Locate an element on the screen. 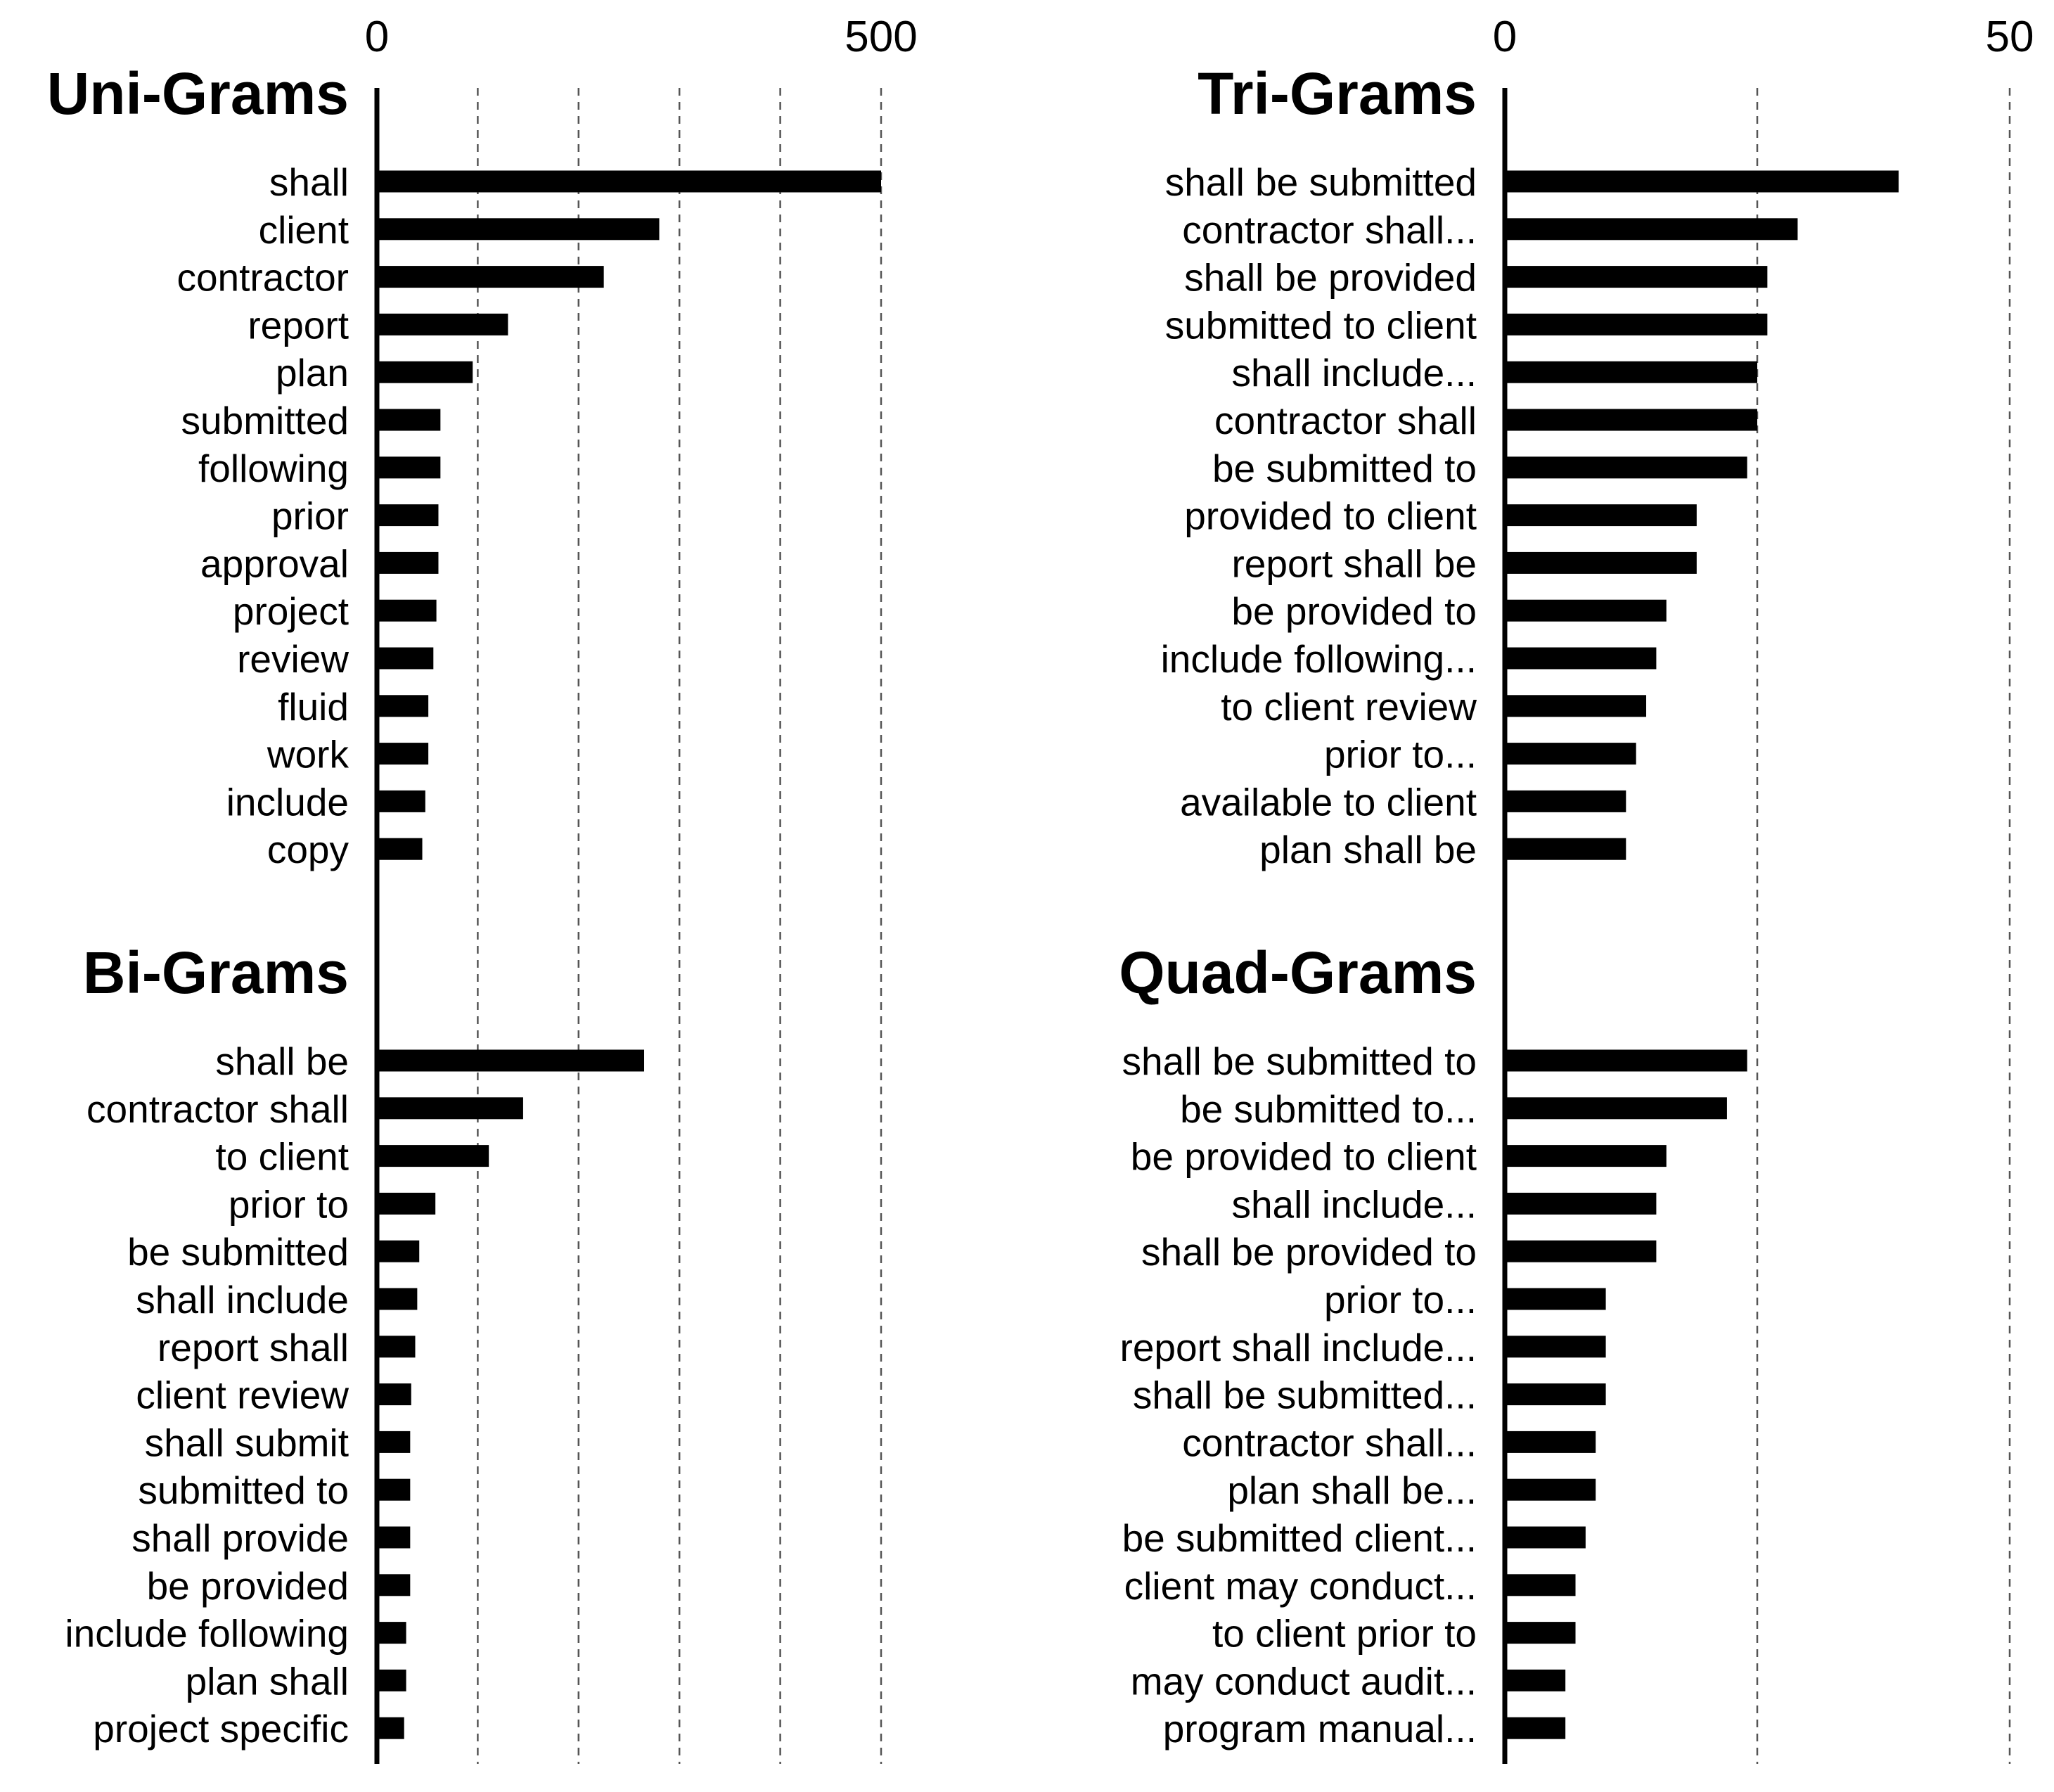 Image resolution: width=2054 pixels, height=1792 pixels. category-label: shall provide is located at coordinates (240, 1538).